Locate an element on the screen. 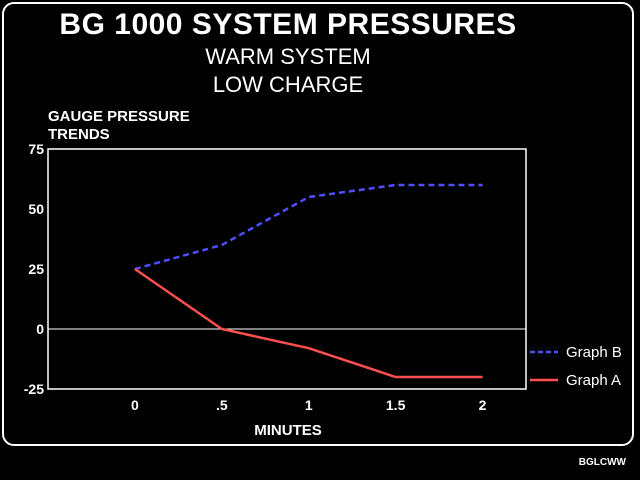  y-axis-label-line-1: GAUGE PRESSURE is located at coordinates (119, 116).